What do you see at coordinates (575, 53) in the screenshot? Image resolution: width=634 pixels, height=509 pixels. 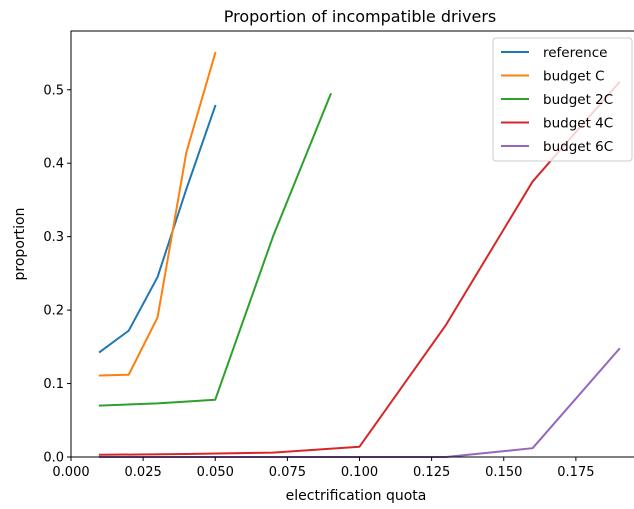 I see `legend-label-0: reference` at bounding box center [575, 53].